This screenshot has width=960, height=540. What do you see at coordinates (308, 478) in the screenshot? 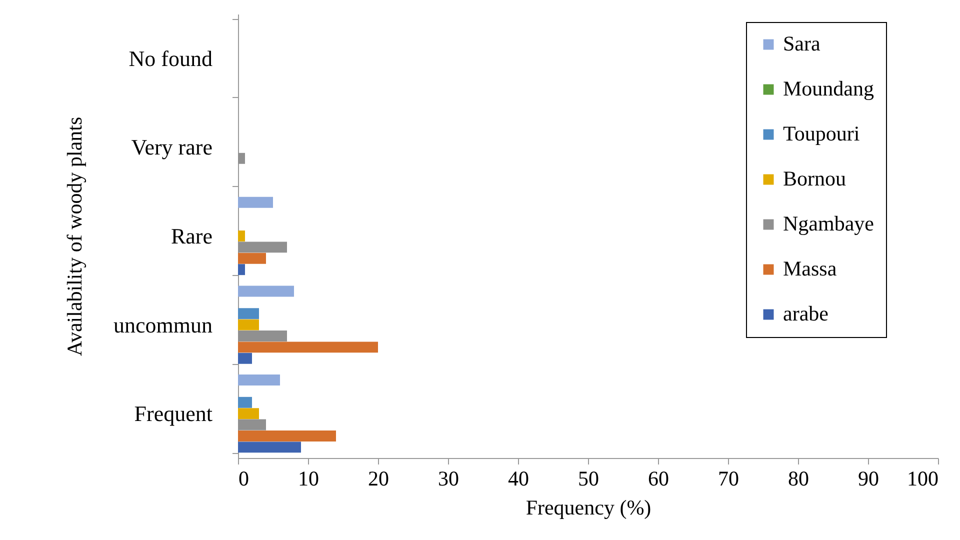
I see `x-tick-label: 10` at bounding box center [308, 478].